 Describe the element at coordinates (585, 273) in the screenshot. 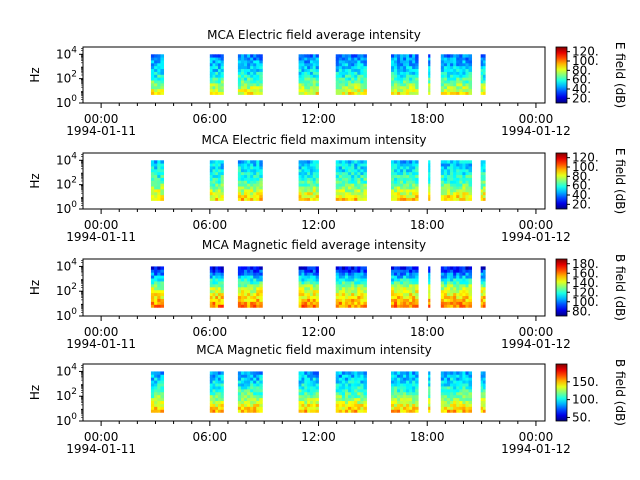

I see `colorbar-tick-label: 160.` at that location.